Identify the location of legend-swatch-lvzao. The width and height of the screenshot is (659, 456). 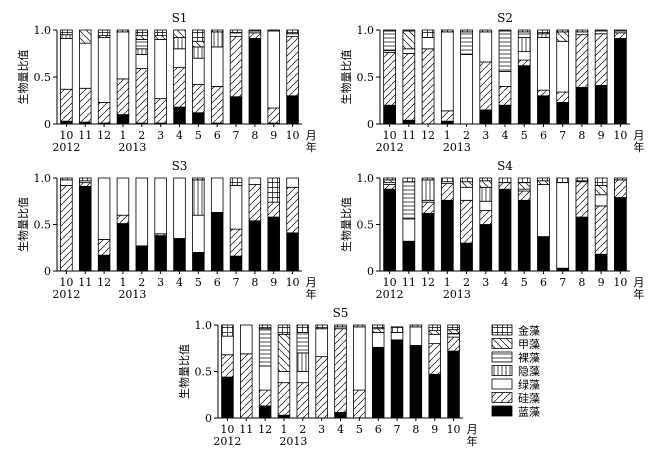
(502, 384).